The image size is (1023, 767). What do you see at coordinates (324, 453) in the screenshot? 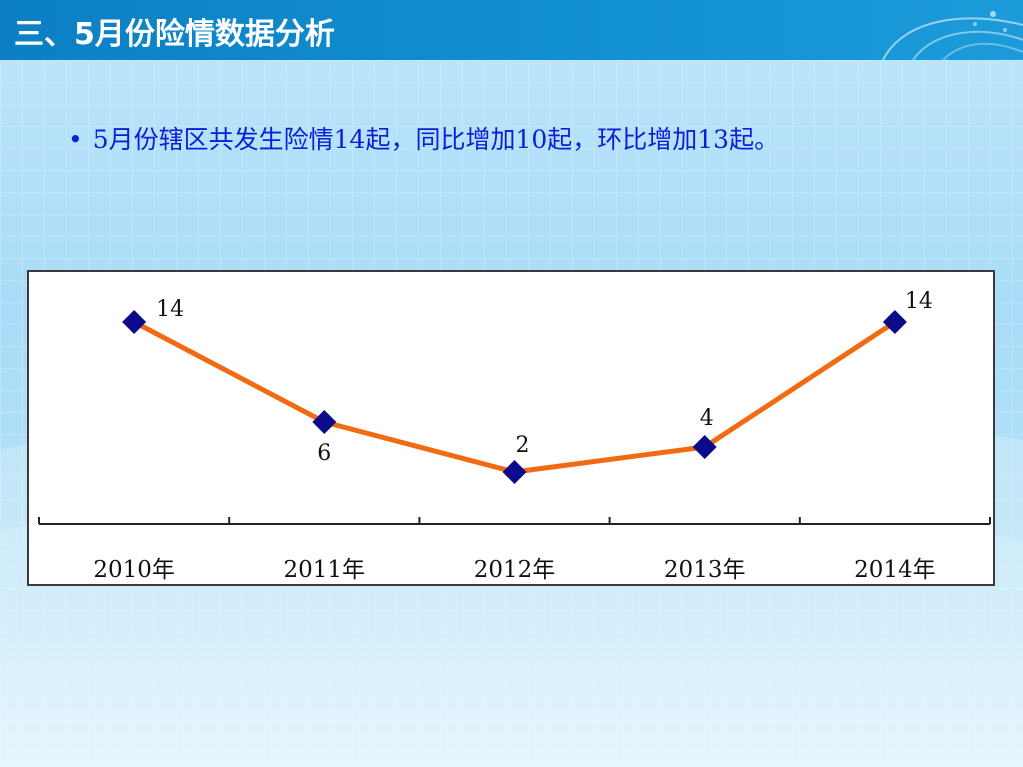
I see `data-label: 6` at bounding box center [324, 453].